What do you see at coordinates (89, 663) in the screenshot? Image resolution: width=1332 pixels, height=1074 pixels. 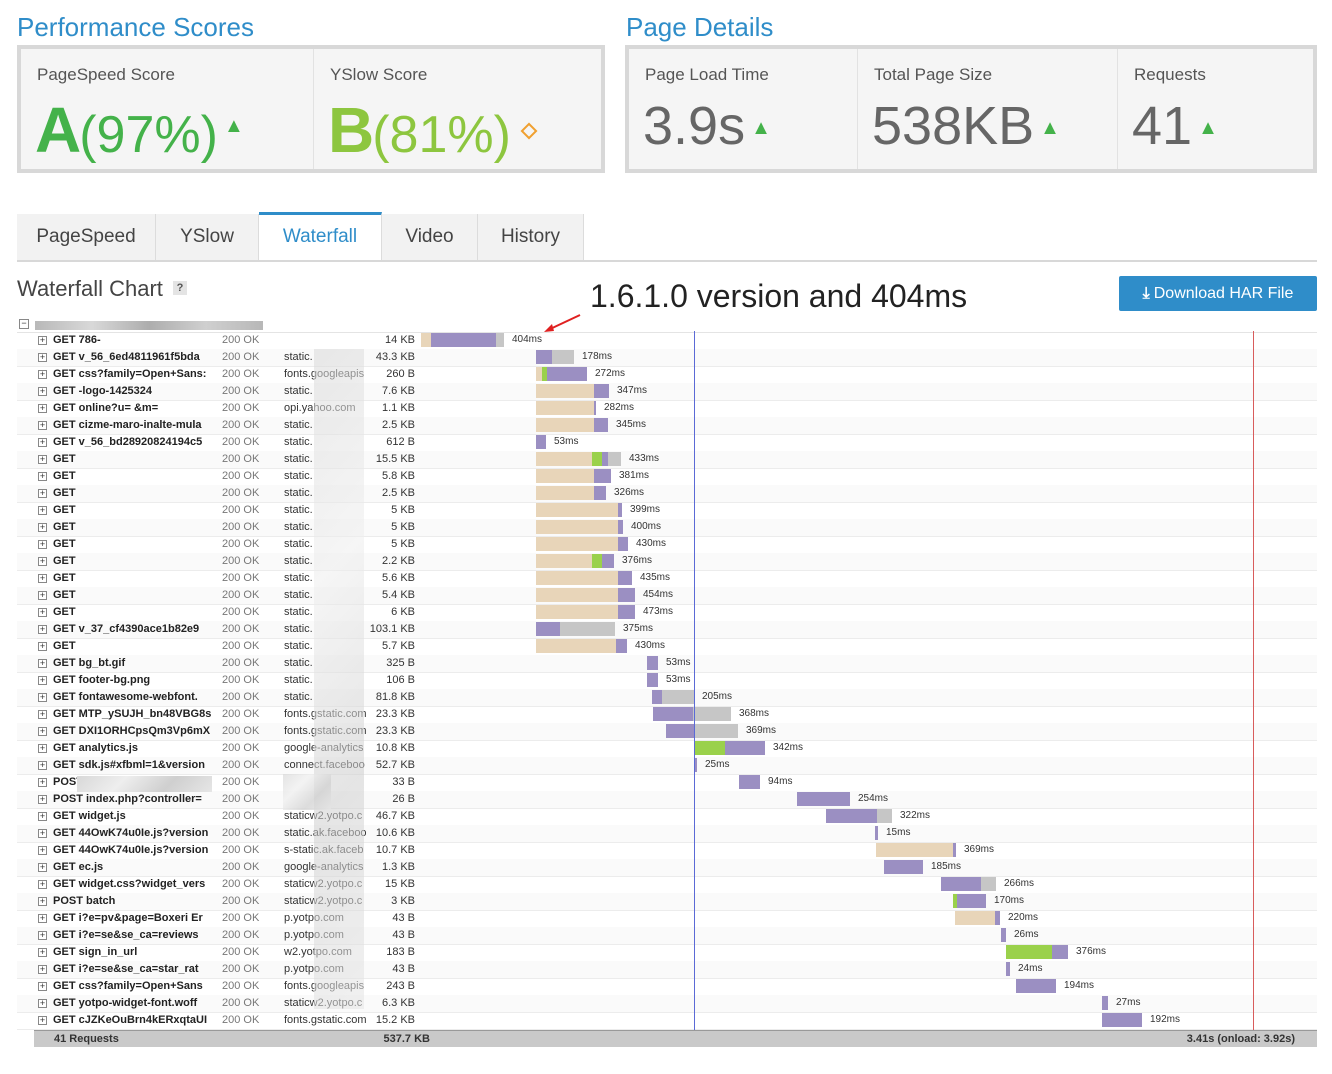 I see `request-url: GET bg_bt.gif` at bounding box center [89, 663].